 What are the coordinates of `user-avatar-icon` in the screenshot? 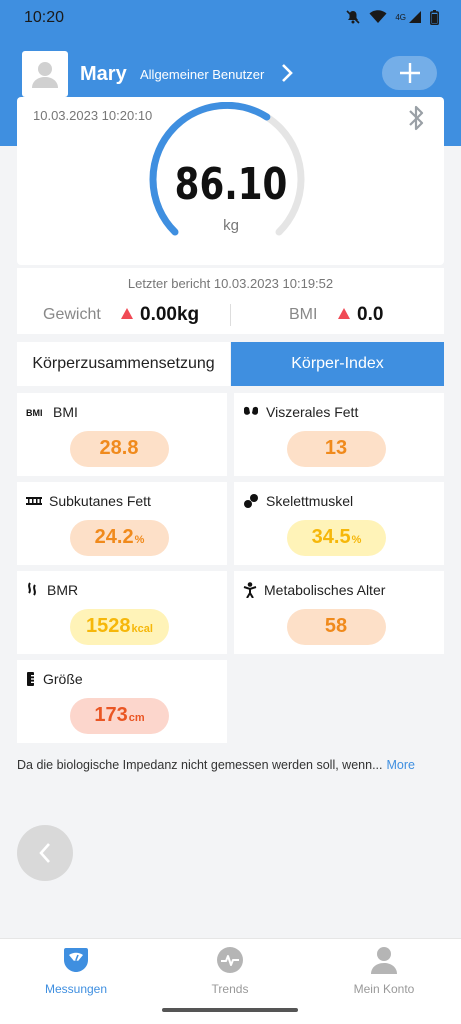 It's located at (45, 75).